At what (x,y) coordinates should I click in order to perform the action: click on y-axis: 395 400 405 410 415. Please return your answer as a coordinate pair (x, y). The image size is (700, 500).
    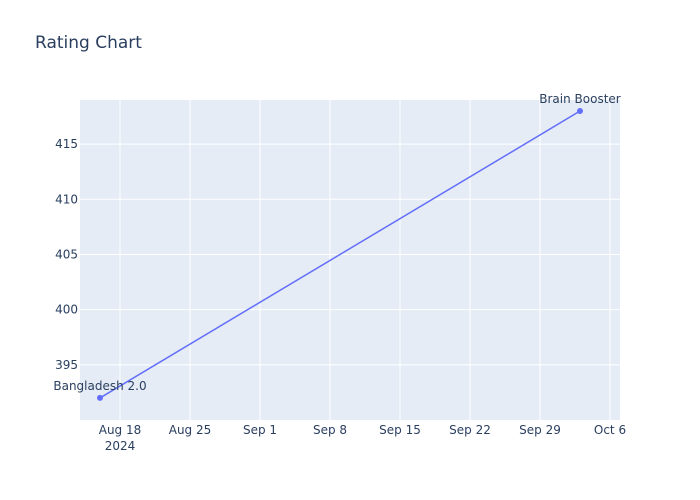
    Looking at the image, I should click on (66, 254).